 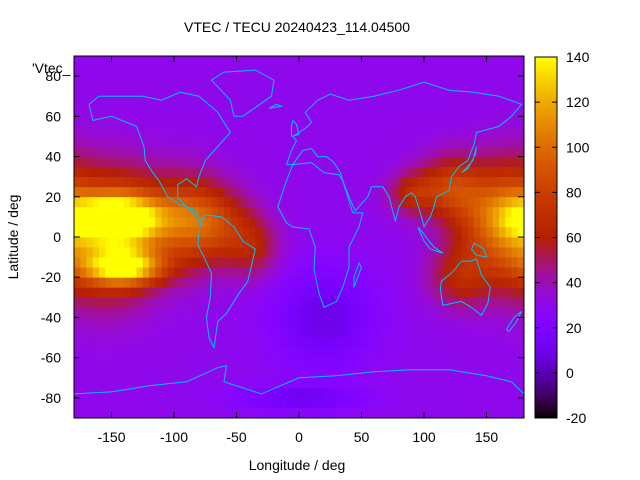 What do you see at coordinates (297, 465) in the screenshot?
I see `x-axis-label: Longitude / deg` at bounding box center [297, 465].